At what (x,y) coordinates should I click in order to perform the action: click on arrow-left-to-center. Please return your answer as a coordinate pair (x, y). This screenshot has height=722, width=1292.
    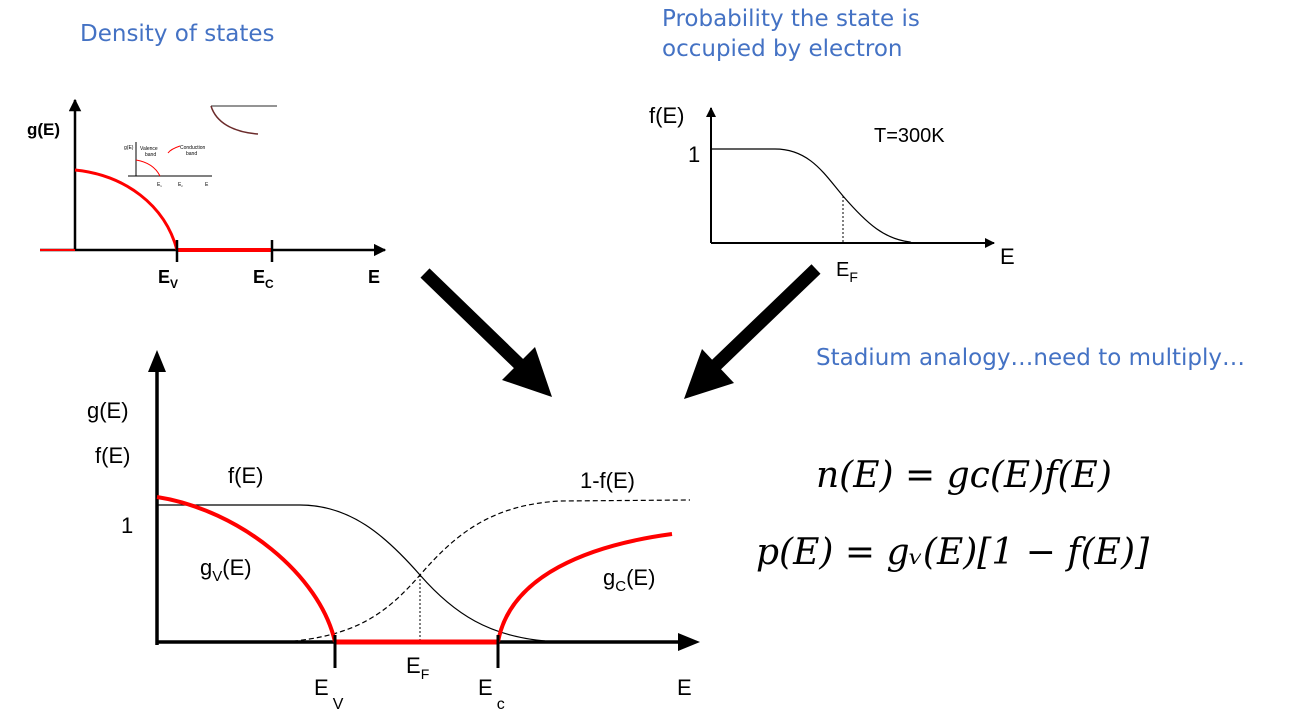
    Looking at the image, I should click on (486, 332).